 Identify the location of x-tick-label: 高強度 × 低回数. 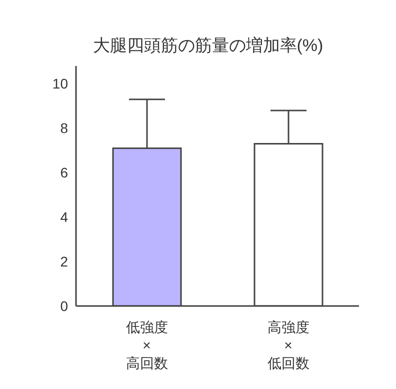
(288, 345).